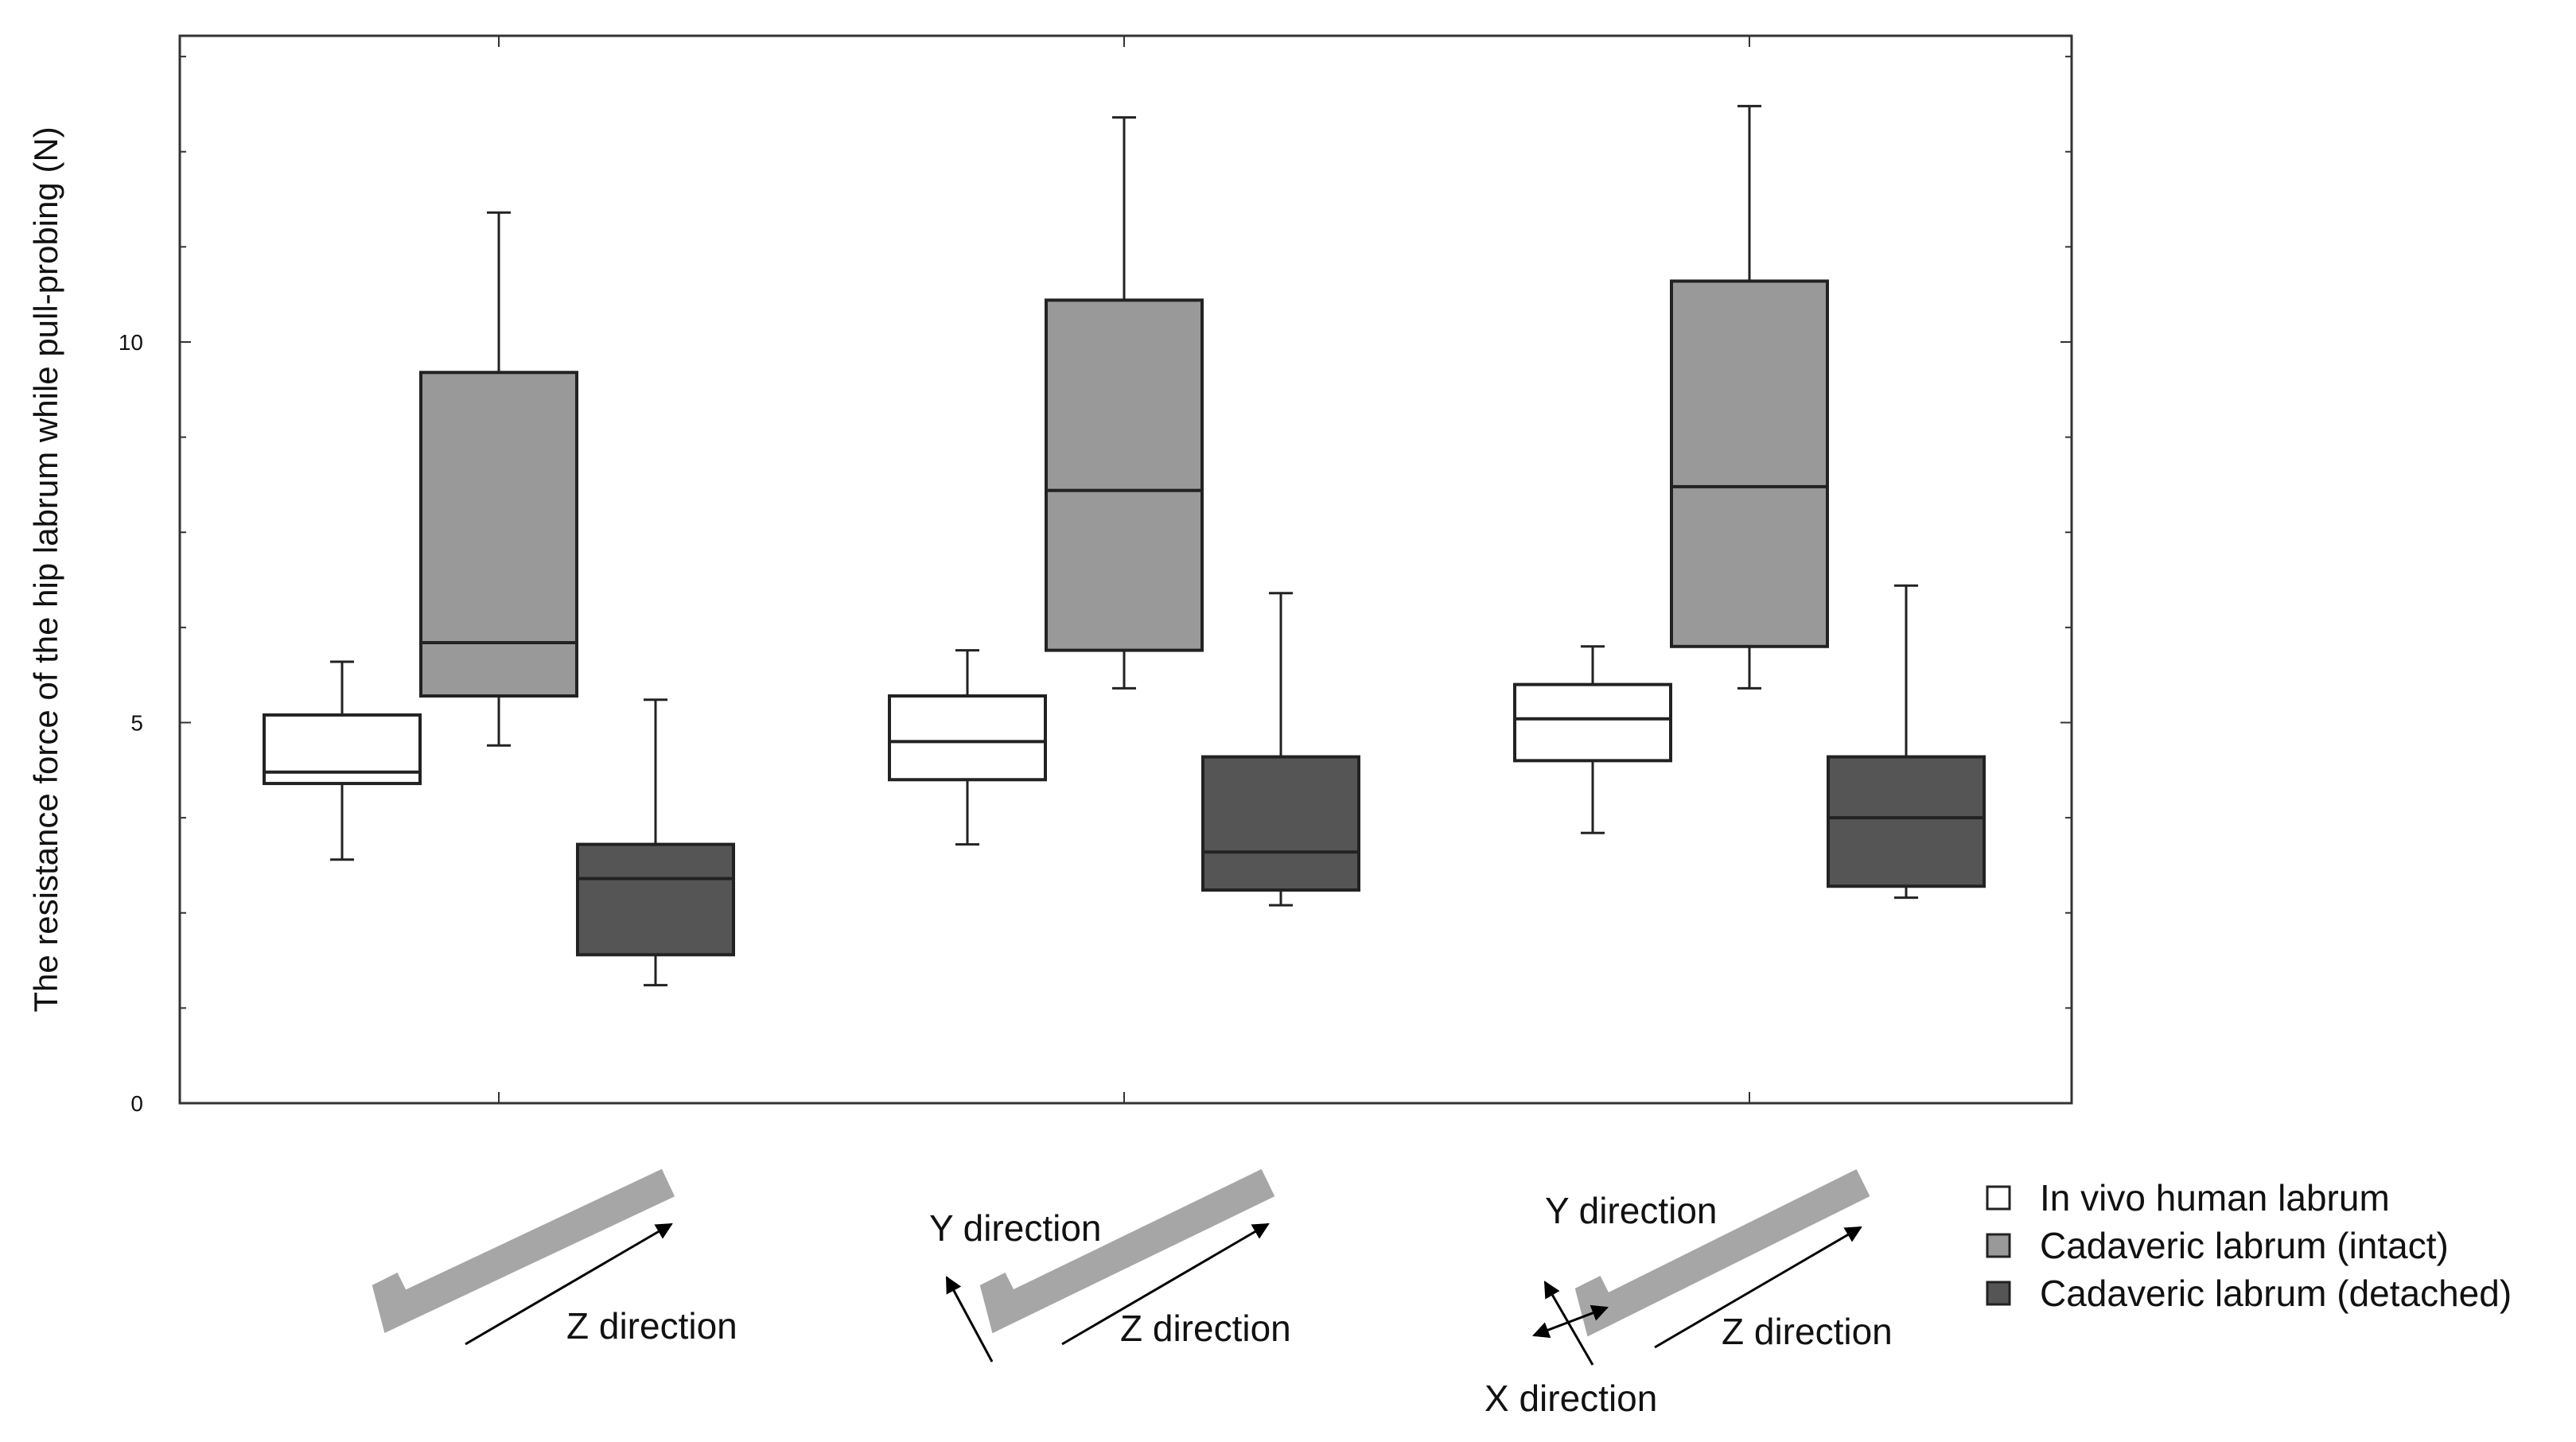 Image resolution: width=2576 pixels, height=1442 pixels. I want to click on y-tick-label: 5, so click(136, 723).